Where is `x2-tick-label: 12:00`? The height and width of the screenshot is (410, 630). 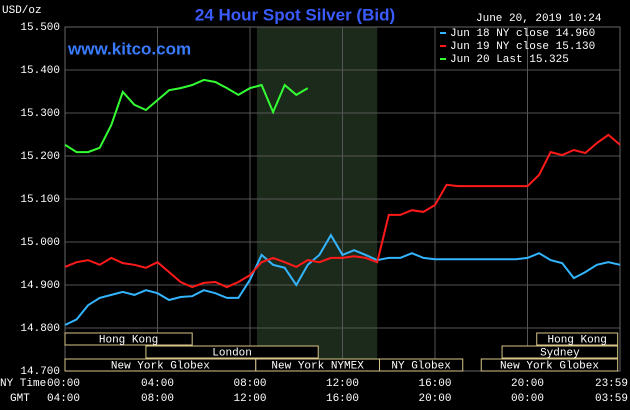 x2-tick-label: 12:00 is located at coordinates (249, 399).